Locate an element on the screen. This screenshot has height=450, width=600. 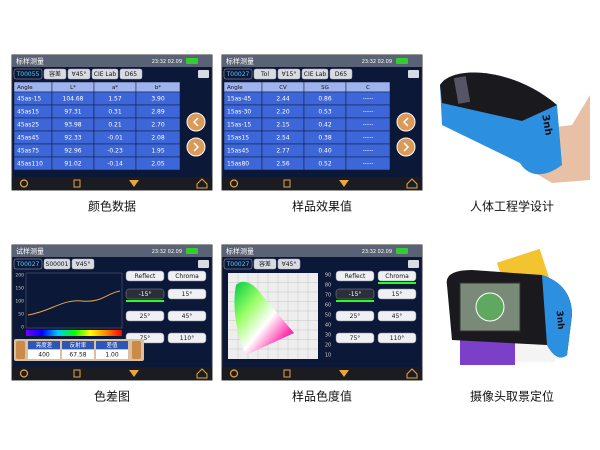
axis-label: 80 is located at coordinates (328, 286).